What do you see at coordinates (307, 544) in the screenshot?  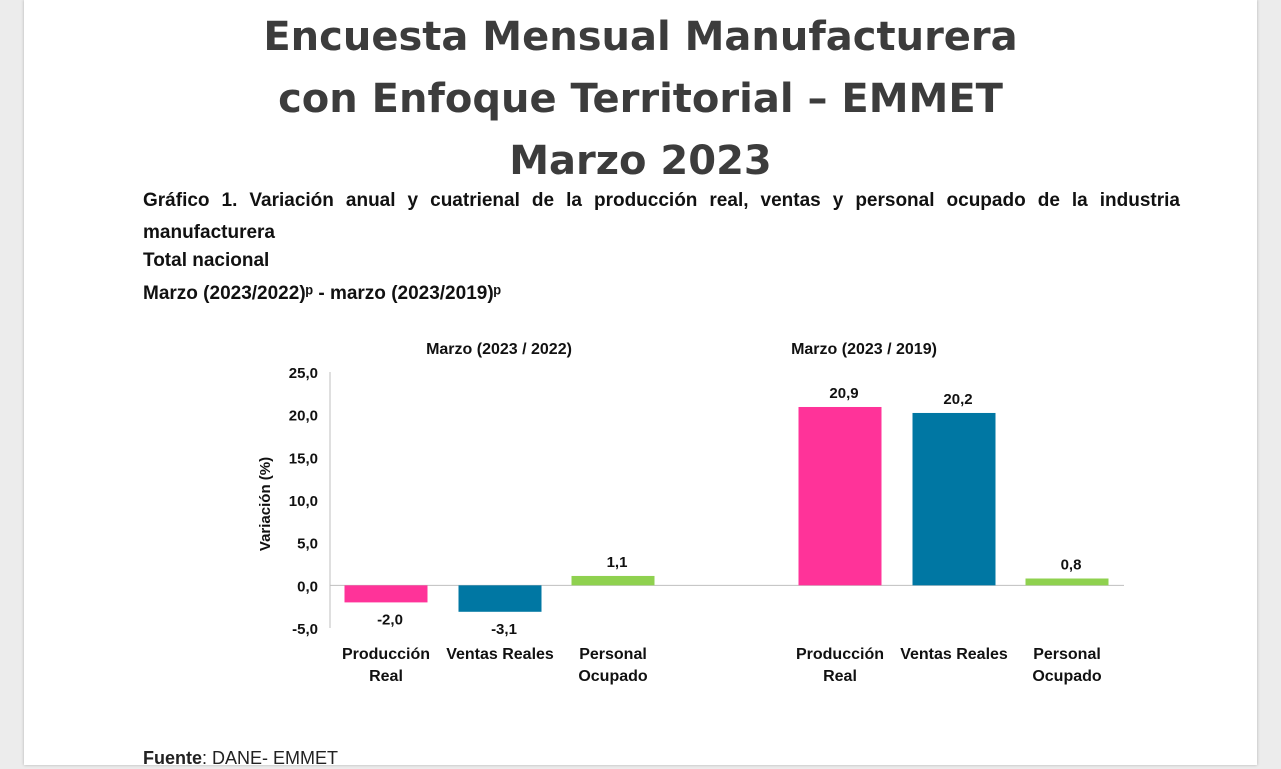 I see `y-tick-label: 5,0` at bounding box center [307, 544].